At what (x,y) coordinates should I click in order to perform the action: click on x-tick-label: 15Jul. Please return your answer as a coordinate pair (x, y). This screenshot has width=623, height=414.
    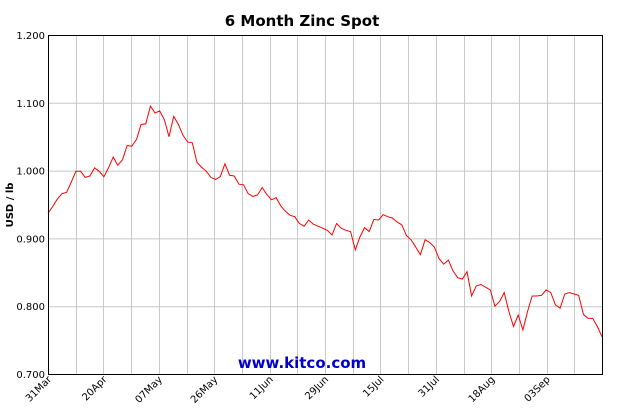
    Looking at the image, I should click on (373, 386).